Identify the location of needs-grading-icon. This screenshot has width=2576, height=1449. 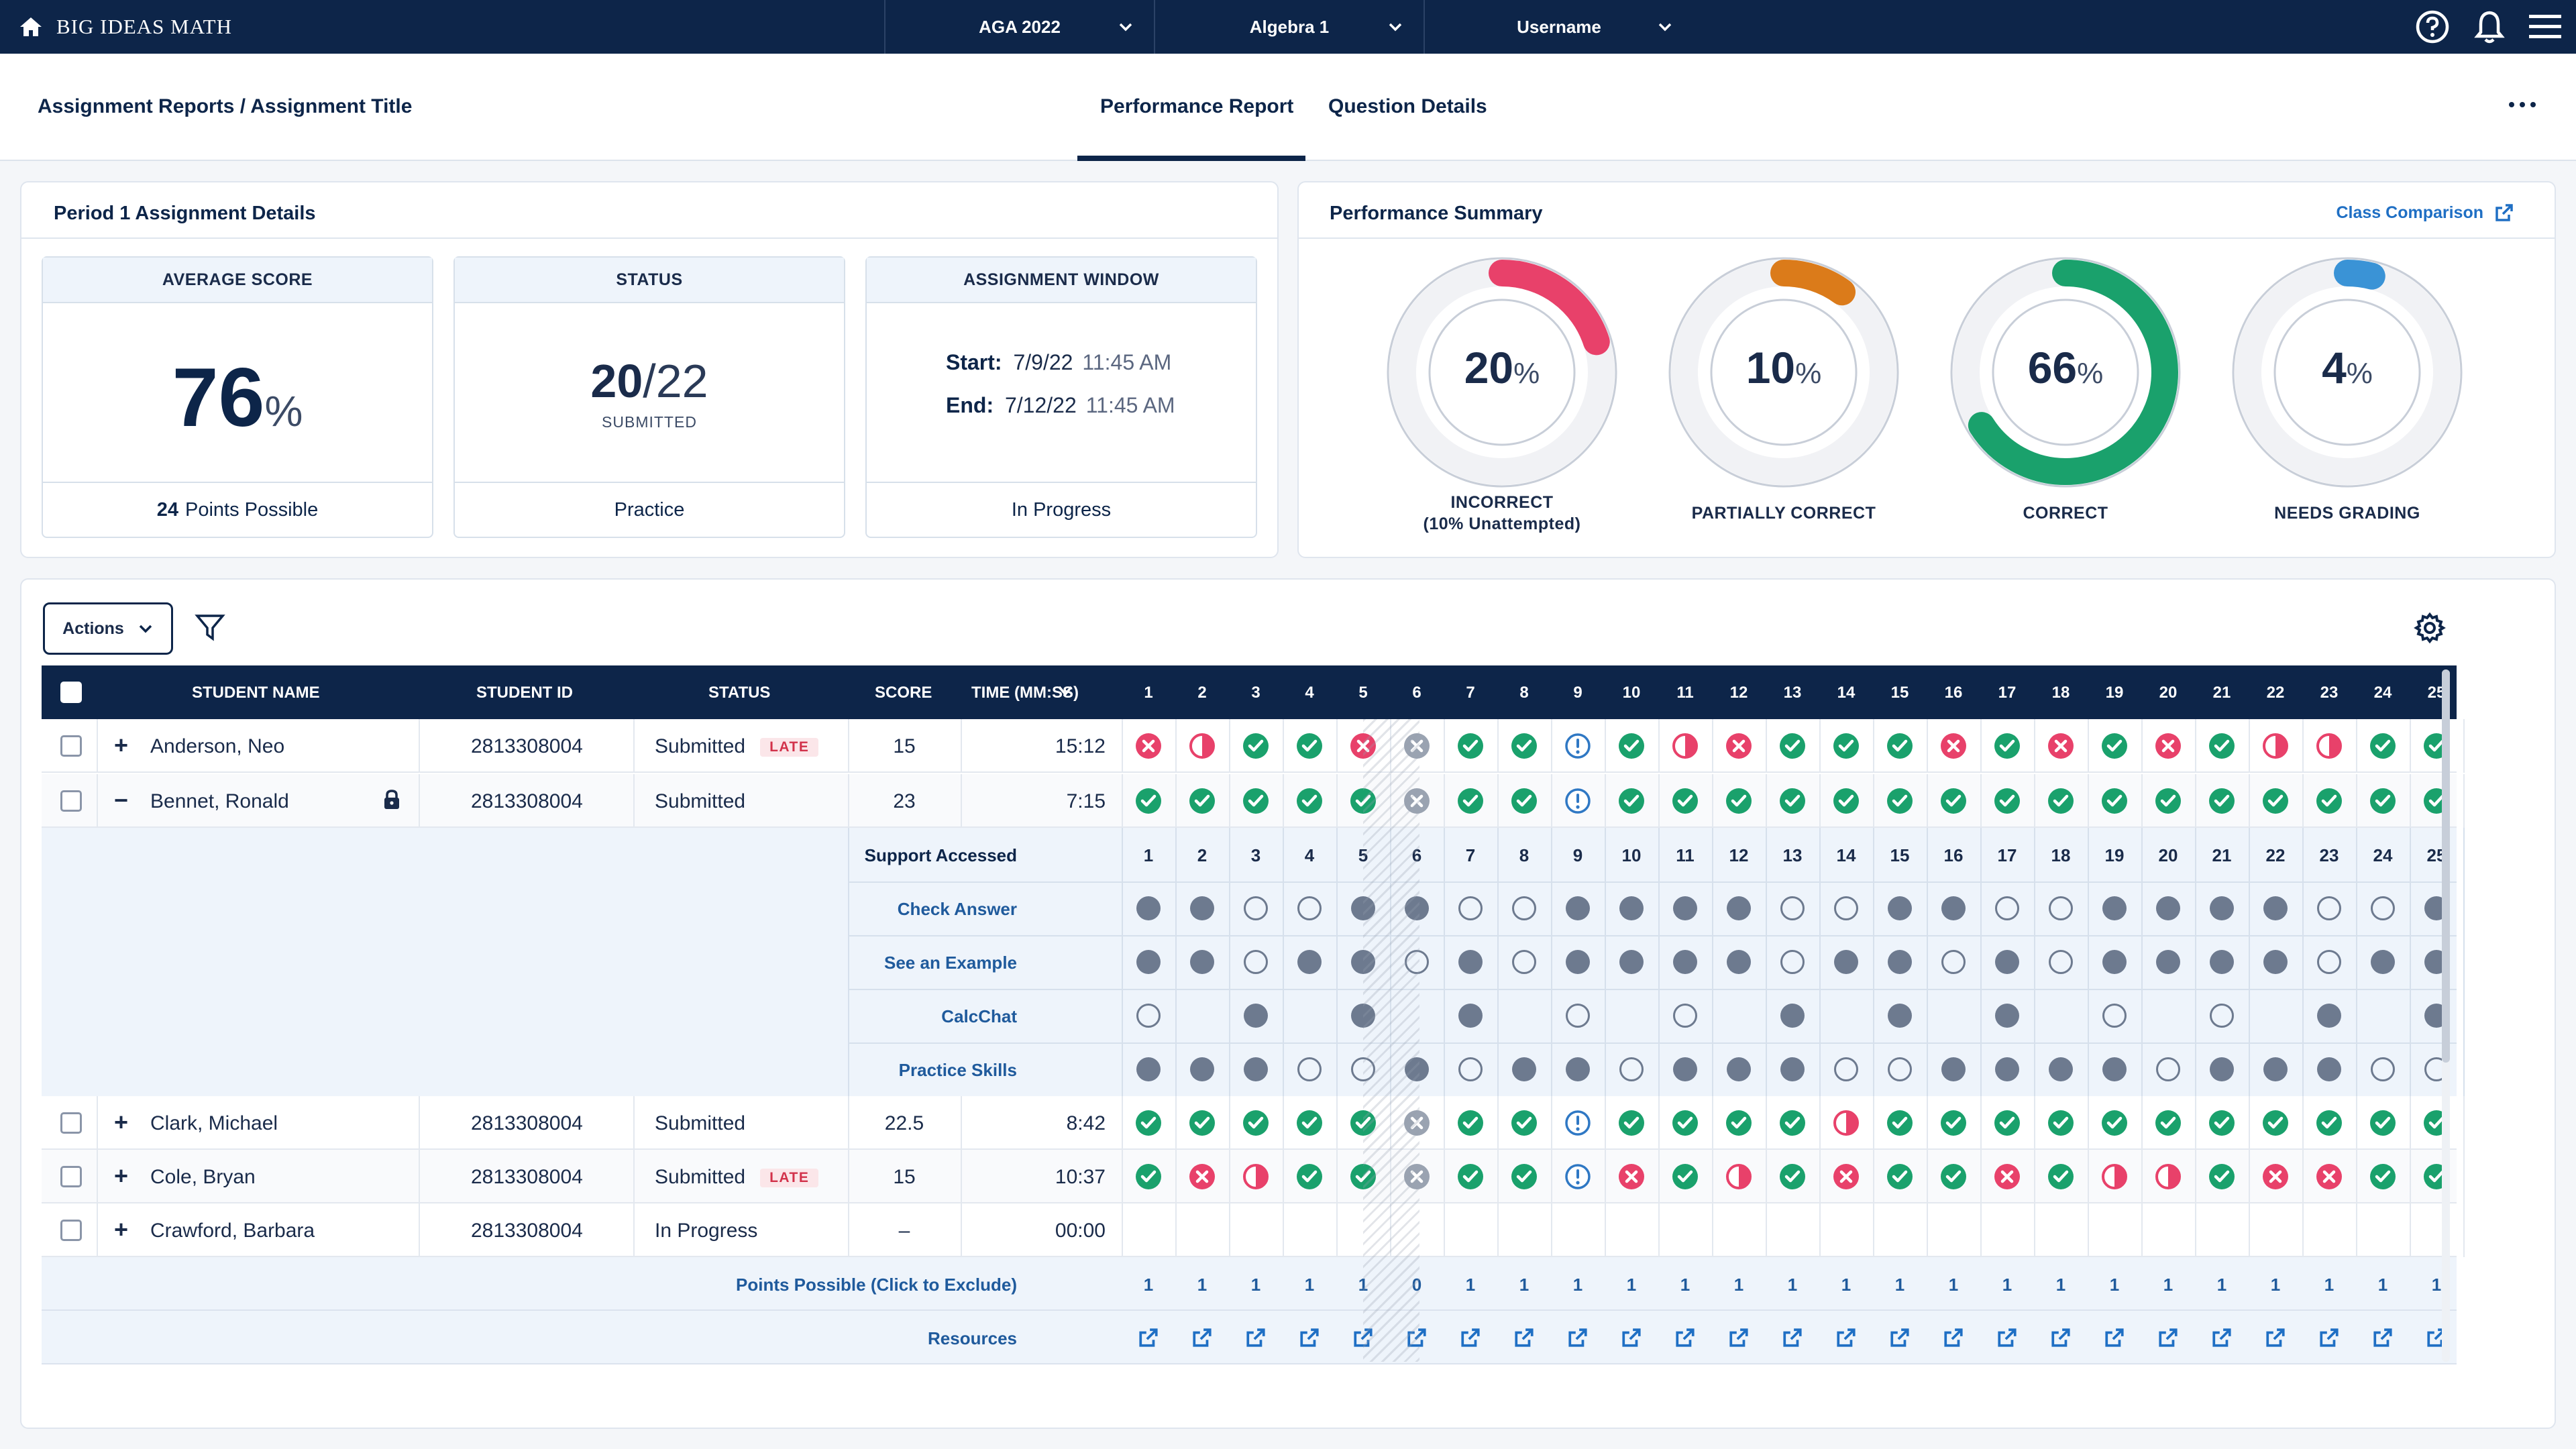
(1577, 1126).